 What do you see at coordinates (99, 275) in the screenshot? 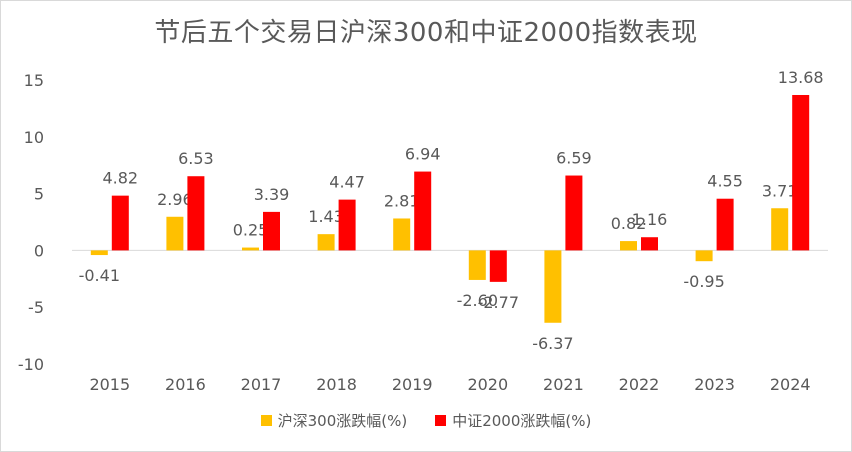
I see `data-label-hs300: -0.41` at bounding box center [99, 275].